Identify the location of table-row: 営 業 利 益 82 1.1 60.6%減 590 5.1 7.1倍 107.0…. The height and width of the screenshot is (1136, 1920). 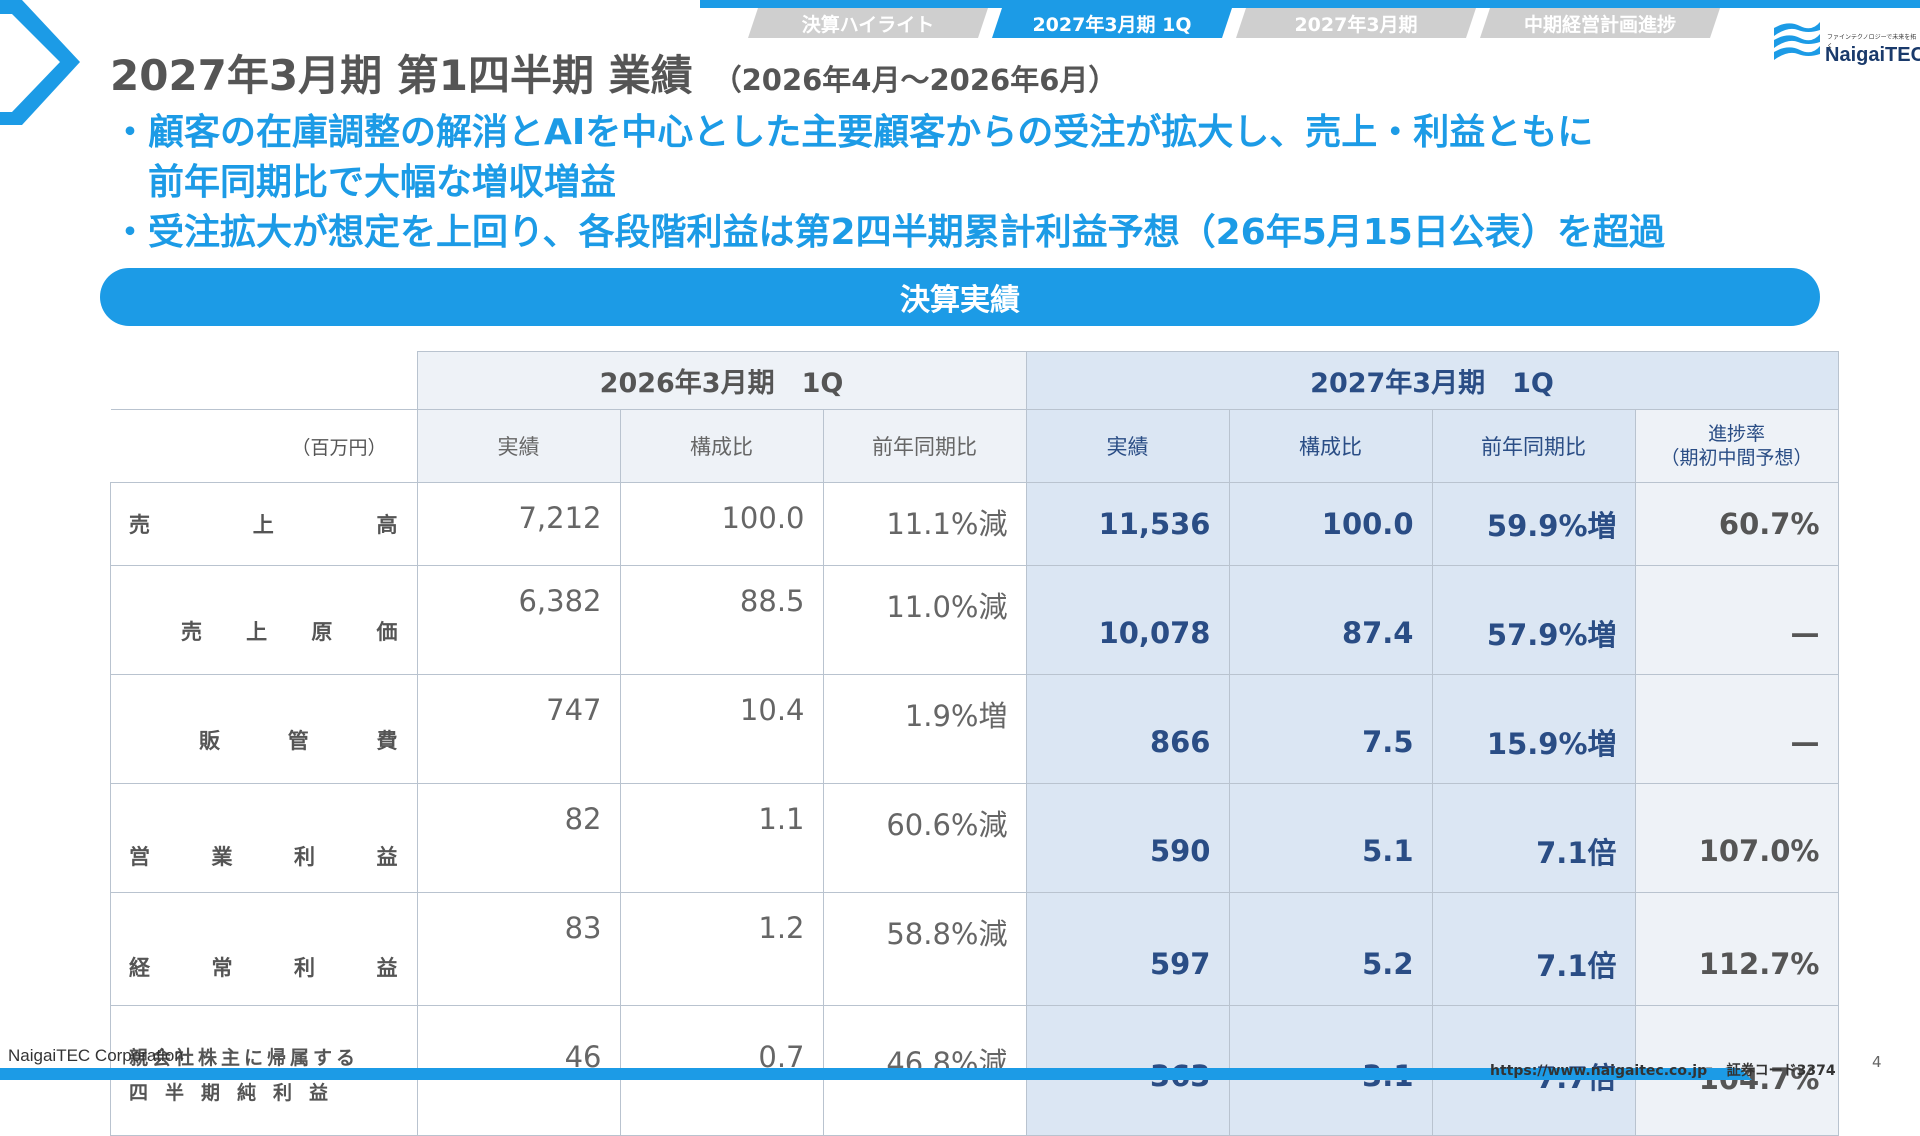
(974, 838).